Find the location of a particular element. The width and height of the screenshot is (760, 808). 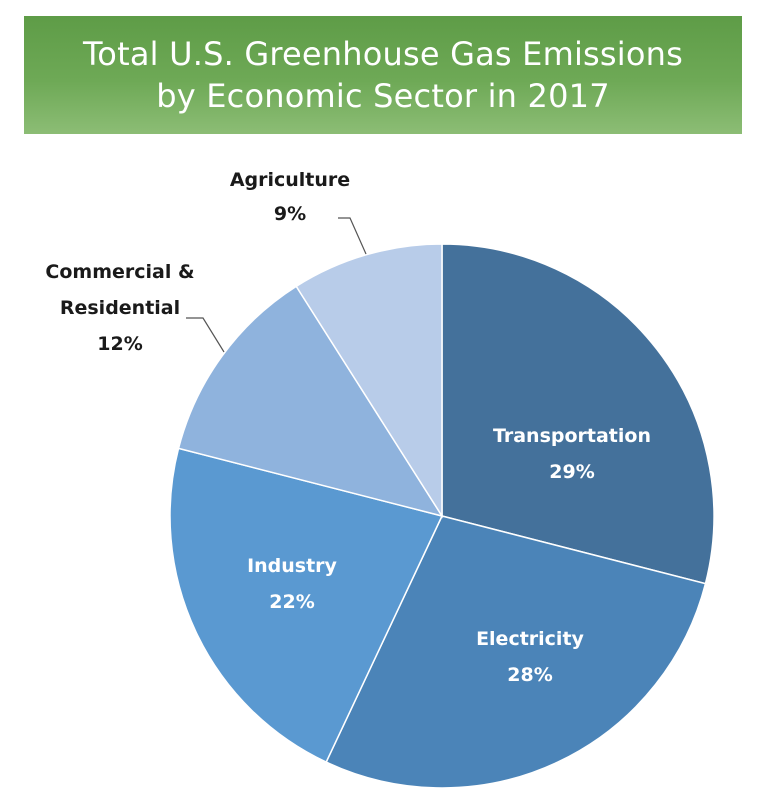

chart-title-line-1: Total U.S. Greenhouse Gas Emissions is located at coordinates (383, 54).